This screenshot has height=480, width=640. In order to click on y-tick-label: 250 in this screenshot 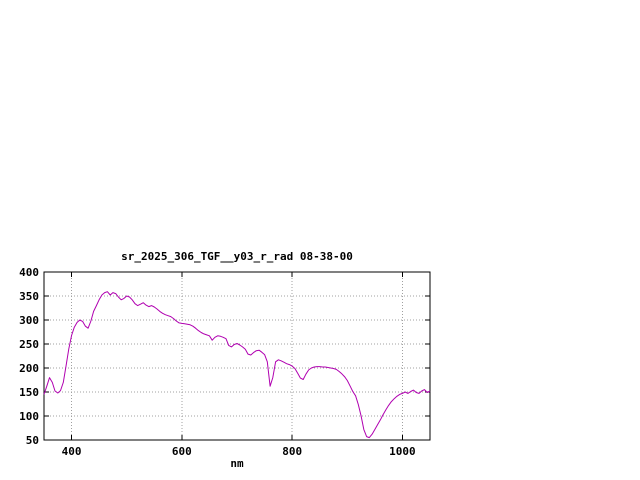, I will do `click(29, 344)`.